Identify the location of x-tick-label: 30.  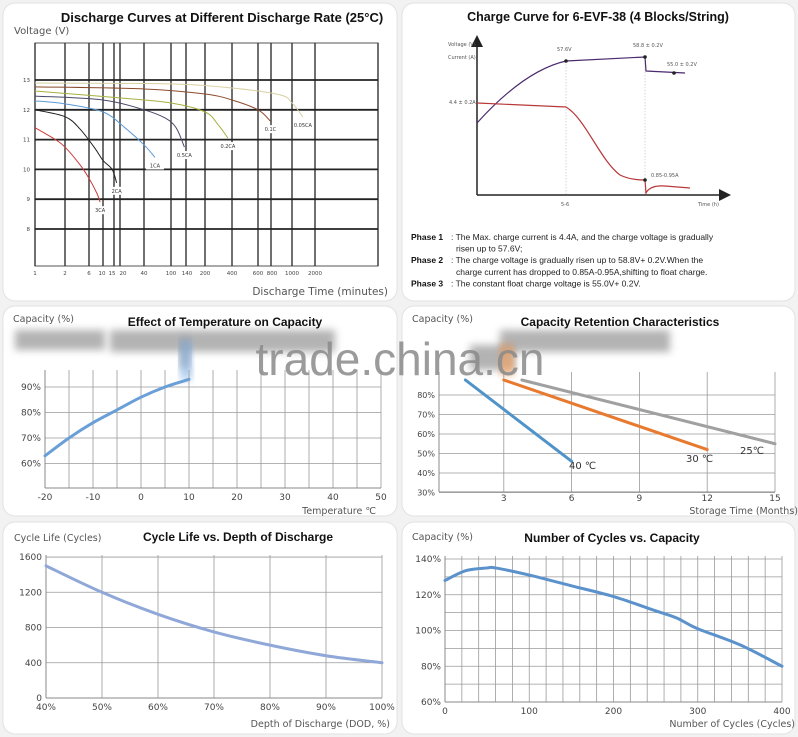
(285, 498).